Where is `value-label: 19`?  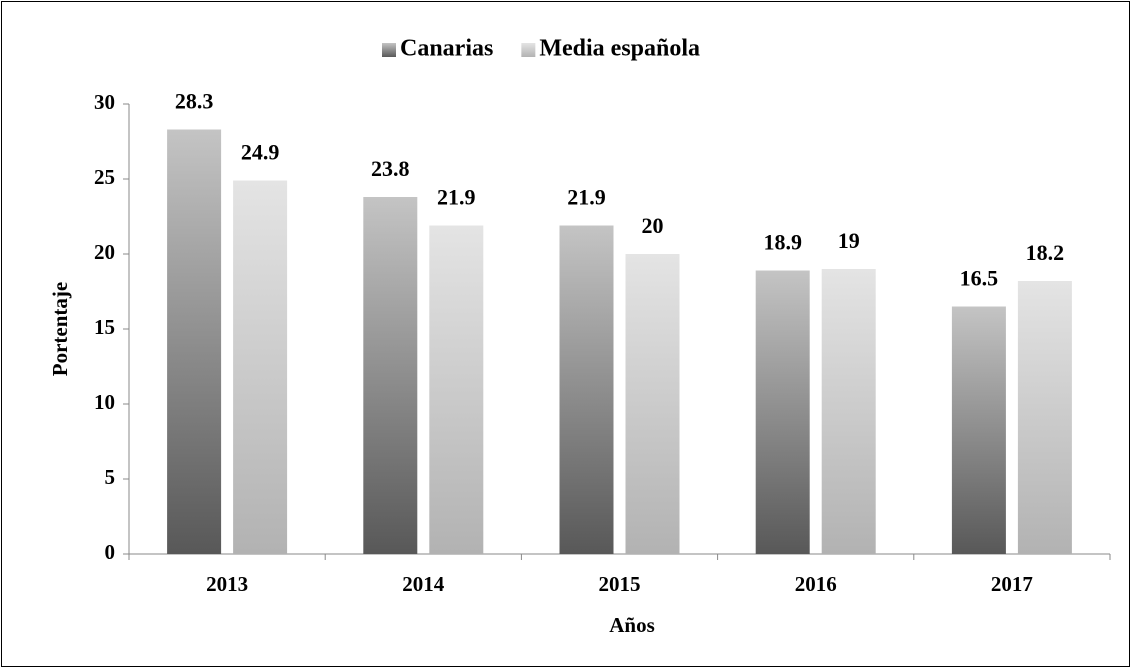 value-label: 19 is located at coordinates (849, 240).